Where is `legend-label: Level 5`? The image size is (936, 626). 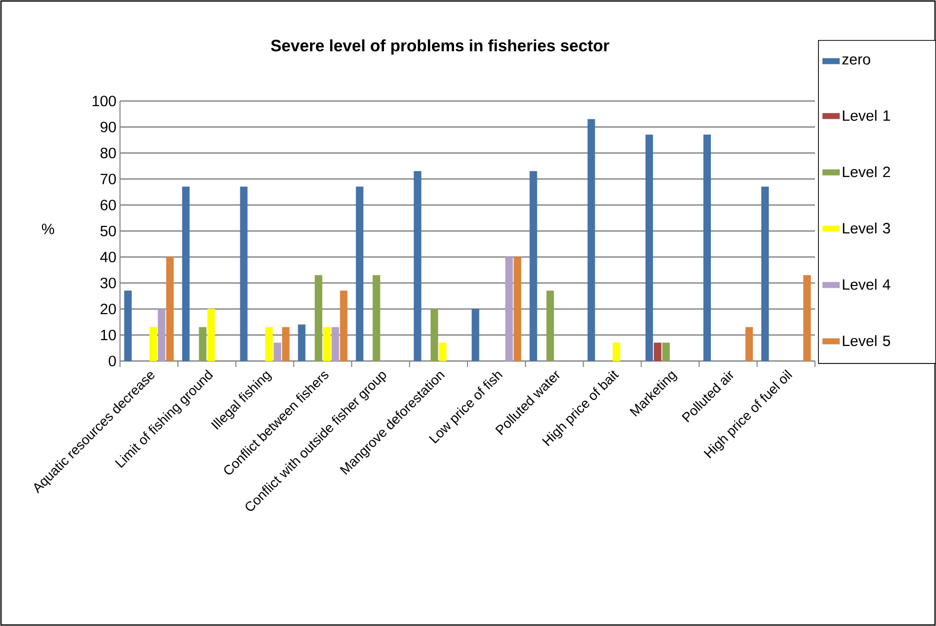 legend-label: Level 5 is located at coordinates (866, 340).